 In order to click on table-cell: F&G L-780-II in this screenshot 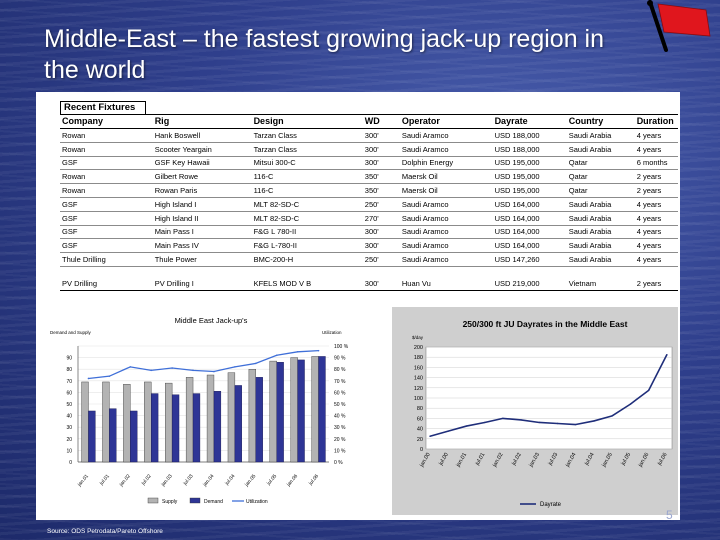, I will do `click(307, 246)`.